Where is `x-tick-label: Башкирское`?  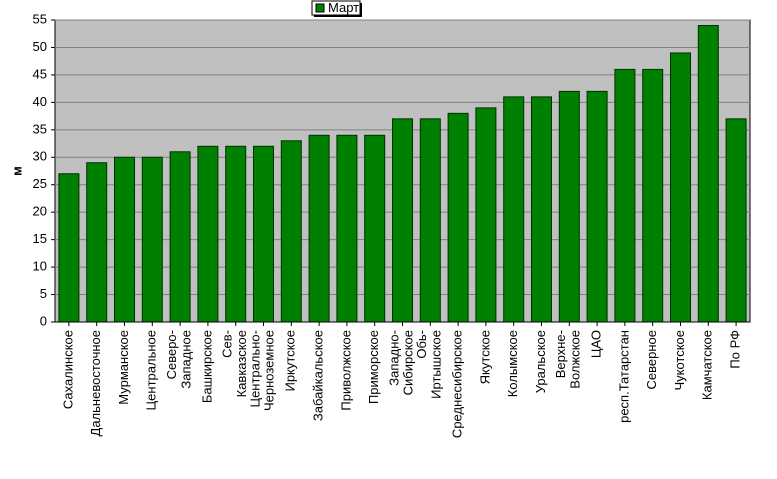 x-tick-label: Башкирское is located at coordinates (206, 366).